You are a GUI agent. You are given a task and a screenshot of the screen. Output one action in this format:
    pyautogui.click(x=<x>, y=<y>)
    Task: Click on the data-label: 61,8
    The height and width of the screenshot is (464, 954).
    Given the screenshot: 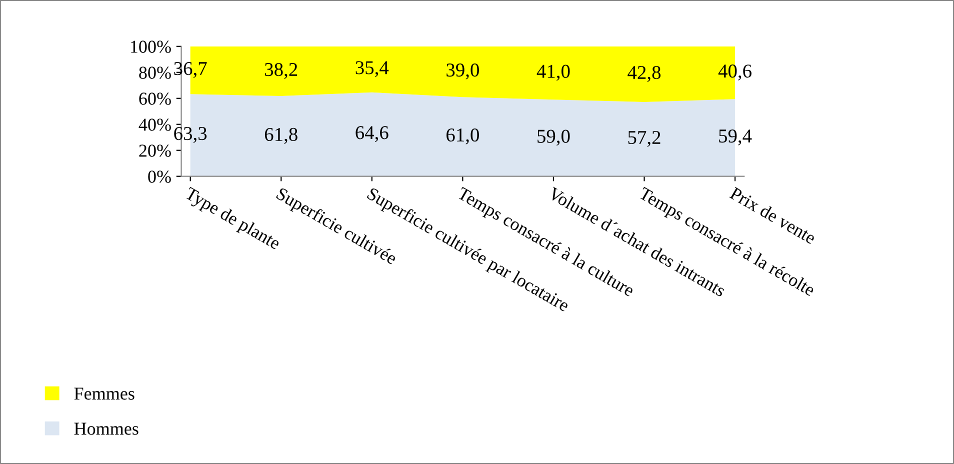 What is the action you would take?
    pyautogui.click(x=281, y=136)
    